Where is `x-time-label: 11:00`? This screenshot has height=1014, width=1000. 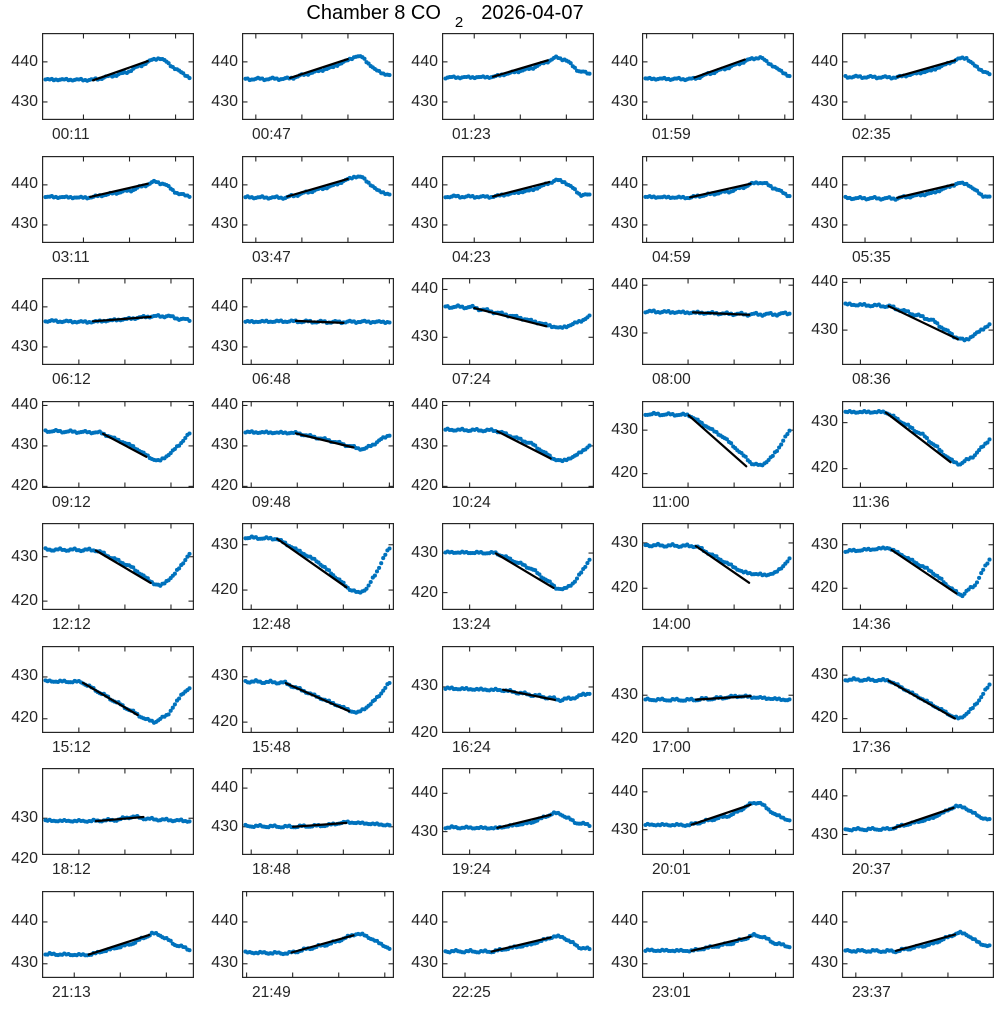 x-time-label: 11:00 is located at coordinates (671, 502).